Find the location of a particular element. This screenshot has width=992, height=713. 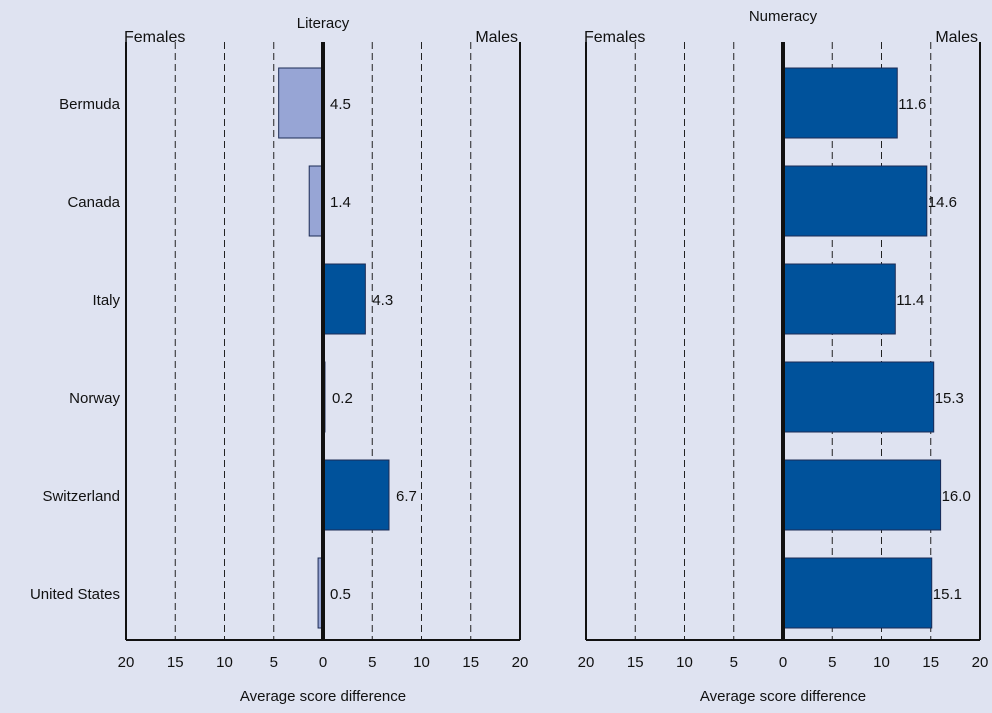

value-label-bermuda: 4.5 is located at coordinates (340, 104).